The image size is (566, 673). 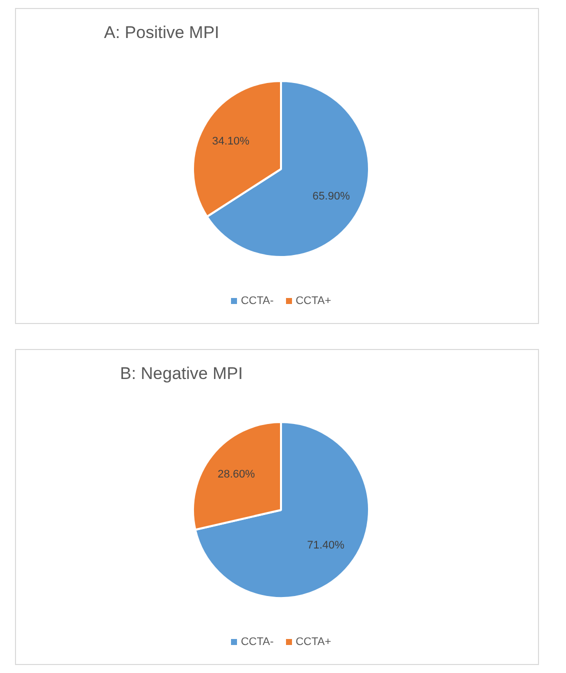 What do you see at coordinates (162, 33) in the screenshot?
I see `chart-title: A: Positive MPI` at bounding box center [162, 33].